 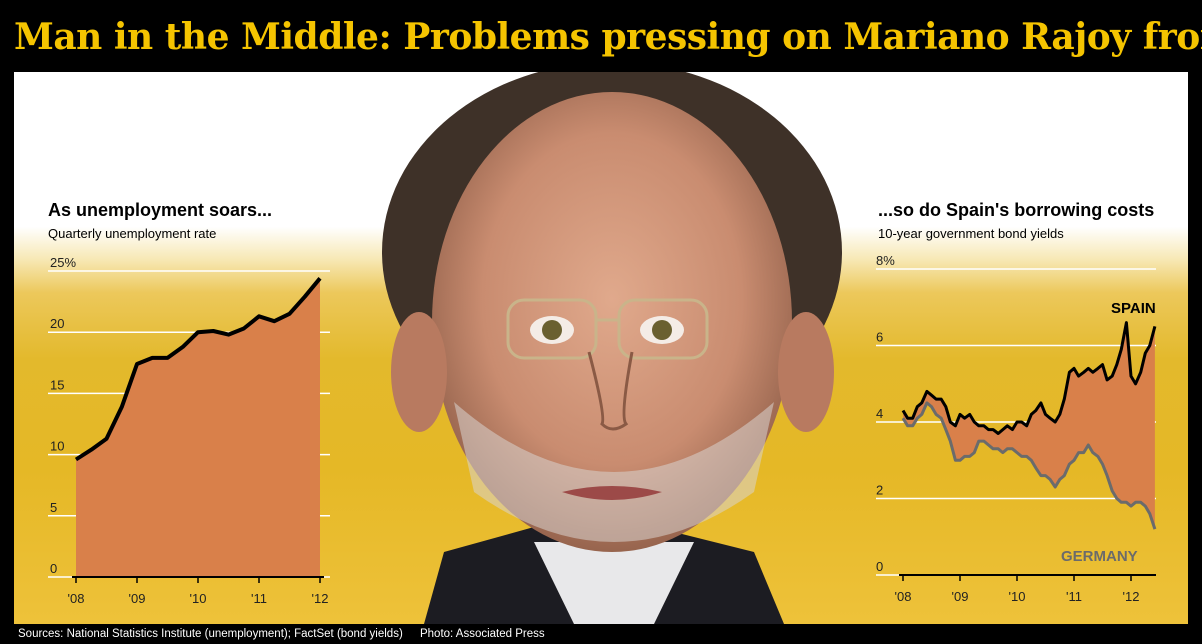 I want to click on unemployment-area, so click(x=198, y=427).